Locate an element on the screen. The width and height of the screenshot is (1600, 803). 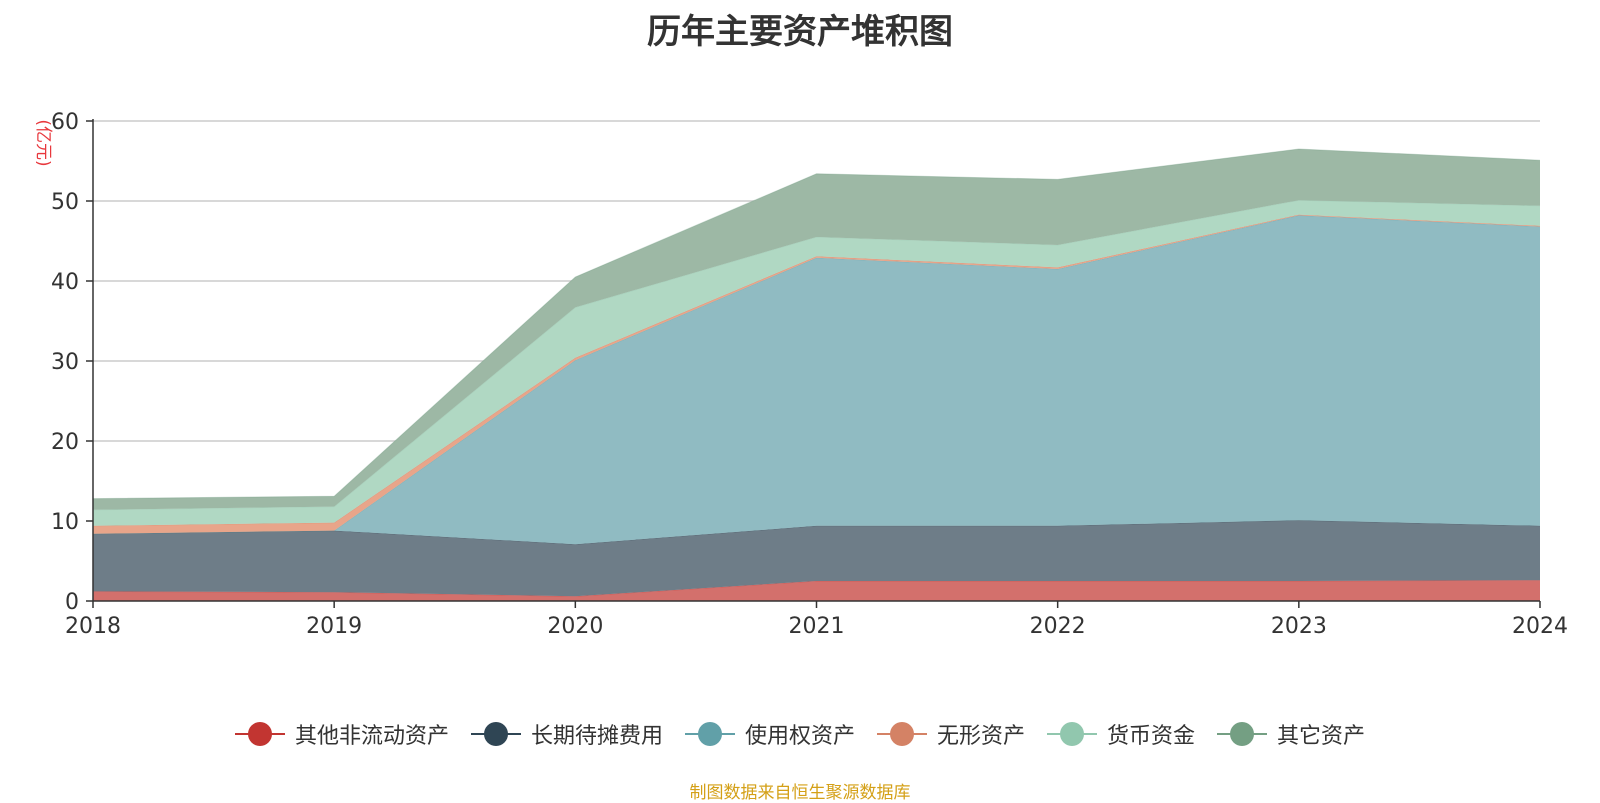
x-tick-label: 2023 is located at coordinates (1299, 626).